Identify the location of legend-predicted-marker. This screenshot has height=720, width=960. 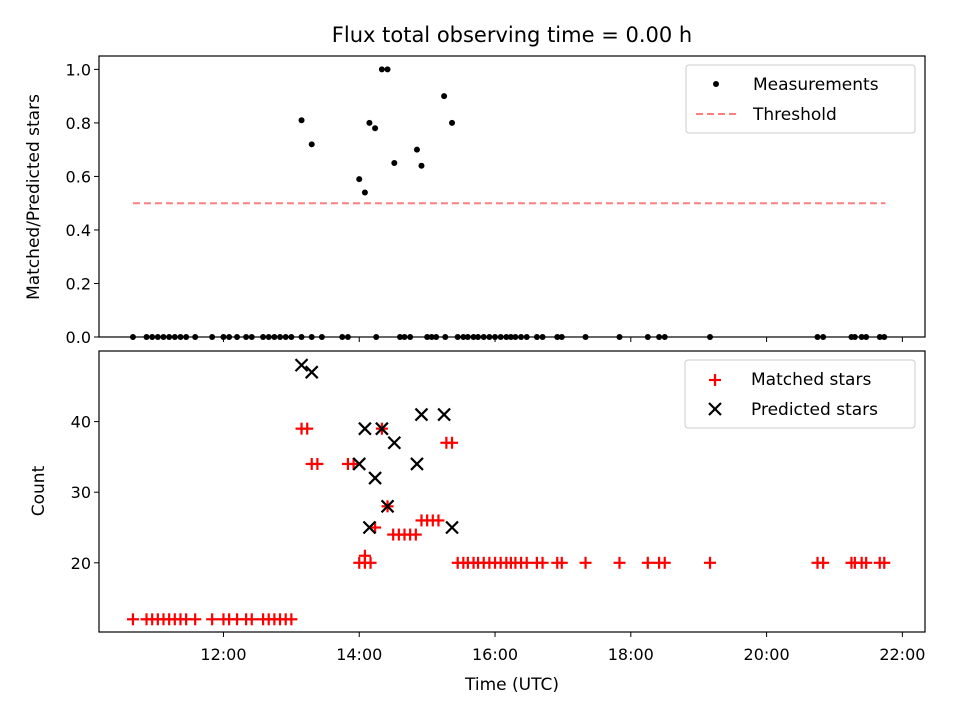
(715, 409).